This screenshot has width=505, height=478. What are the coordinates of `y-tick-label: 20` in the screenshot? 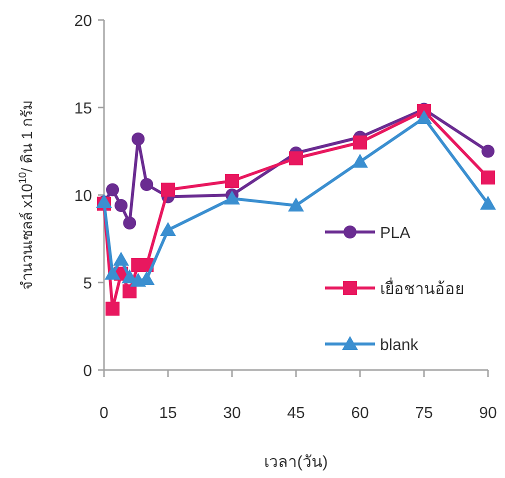 It's located at (83, 21).